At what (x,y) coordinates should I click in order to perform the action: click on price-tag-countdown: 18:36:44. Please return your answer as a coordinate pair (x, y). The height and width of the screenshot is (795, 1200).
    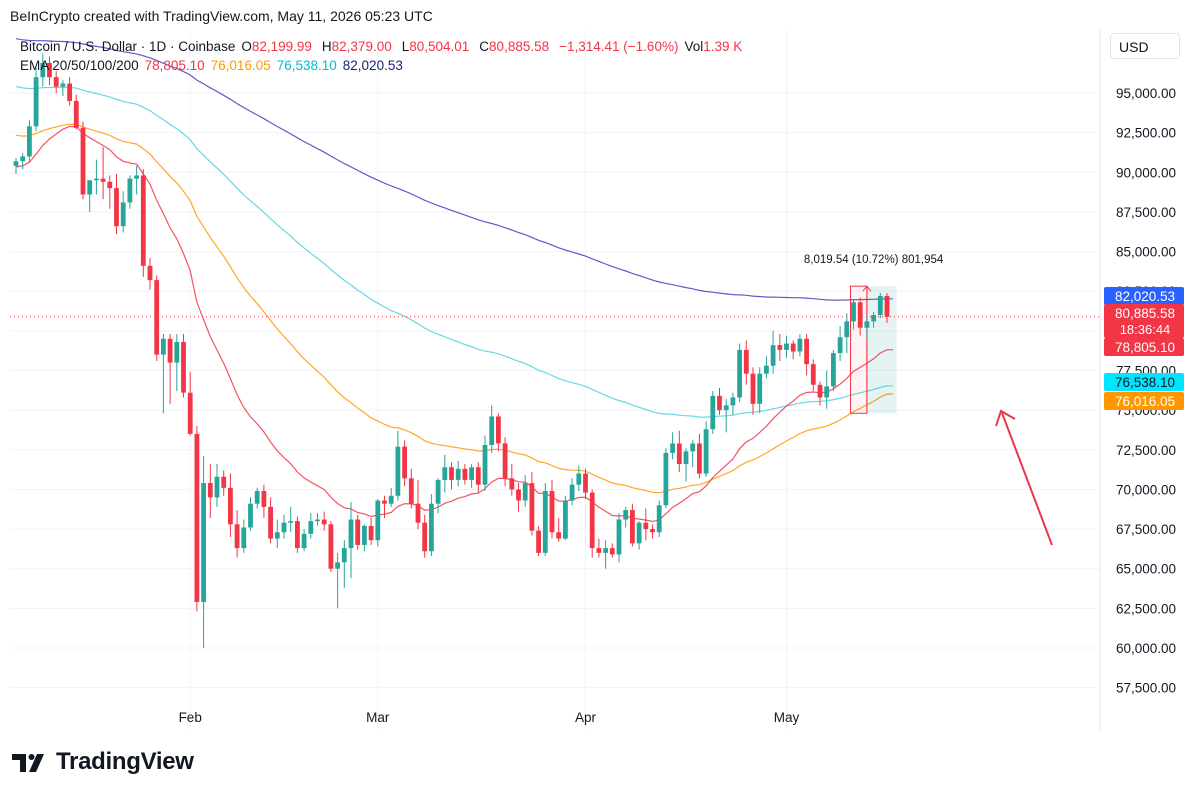
    Looking at the image, I should click on (1145, 329).